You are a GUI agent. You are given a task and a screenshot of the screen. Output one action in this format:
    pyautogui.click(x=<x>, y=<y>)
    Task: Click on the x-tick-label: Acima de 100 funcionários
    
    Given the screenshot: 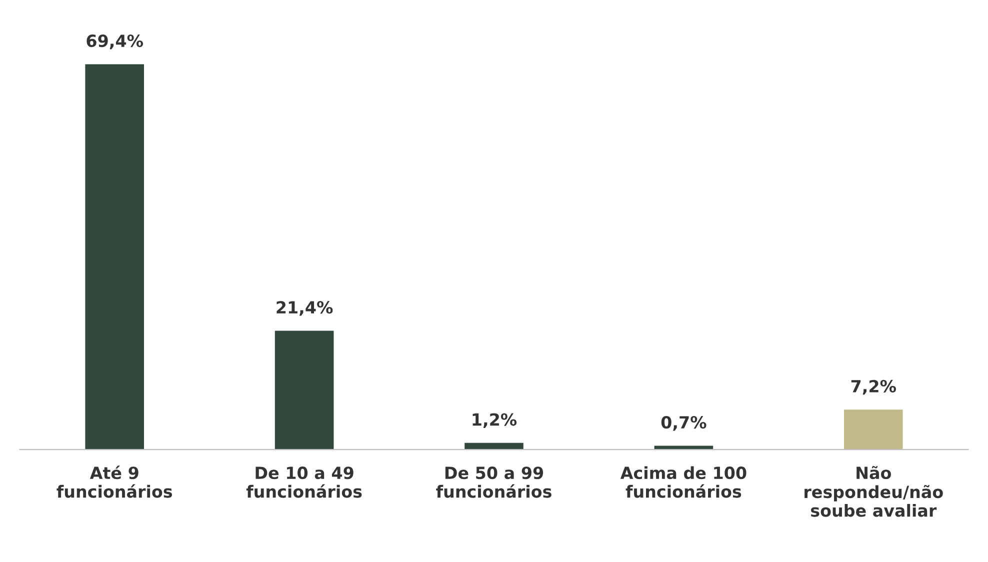 What is the action you would take?
    pyautogui.click(x=683, y=482)
    